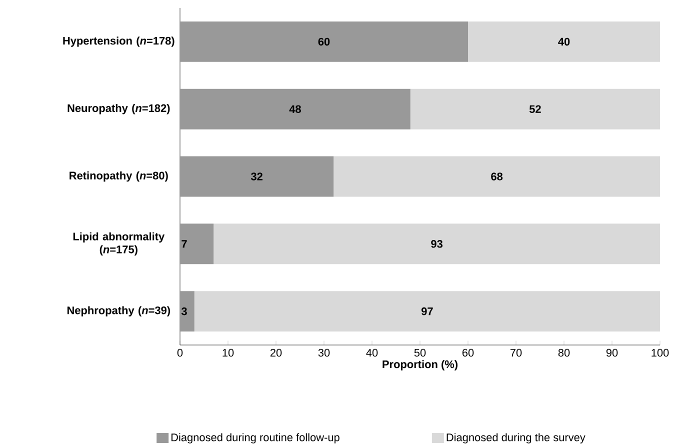 The image size is (673, 448). I want to click on data-label: 93, so click(437, 244).